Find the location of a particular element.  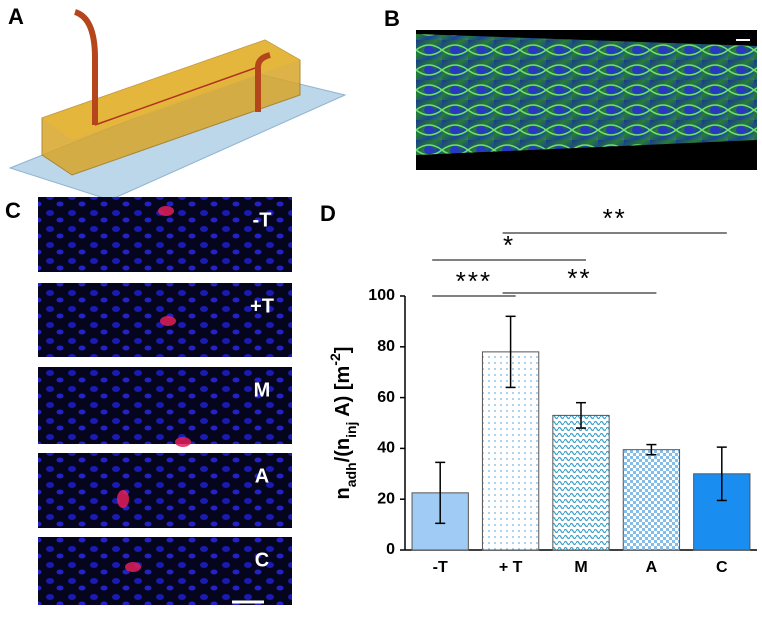

image-label: -T is located at coordinates (262, 220).